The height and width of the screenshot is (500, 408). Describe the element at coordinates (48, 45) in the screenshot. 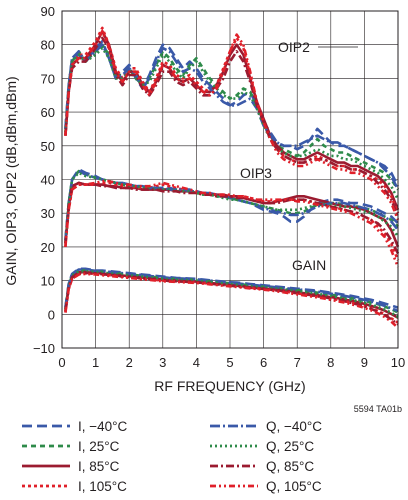

I see `y-tick-label: 80` at that location.